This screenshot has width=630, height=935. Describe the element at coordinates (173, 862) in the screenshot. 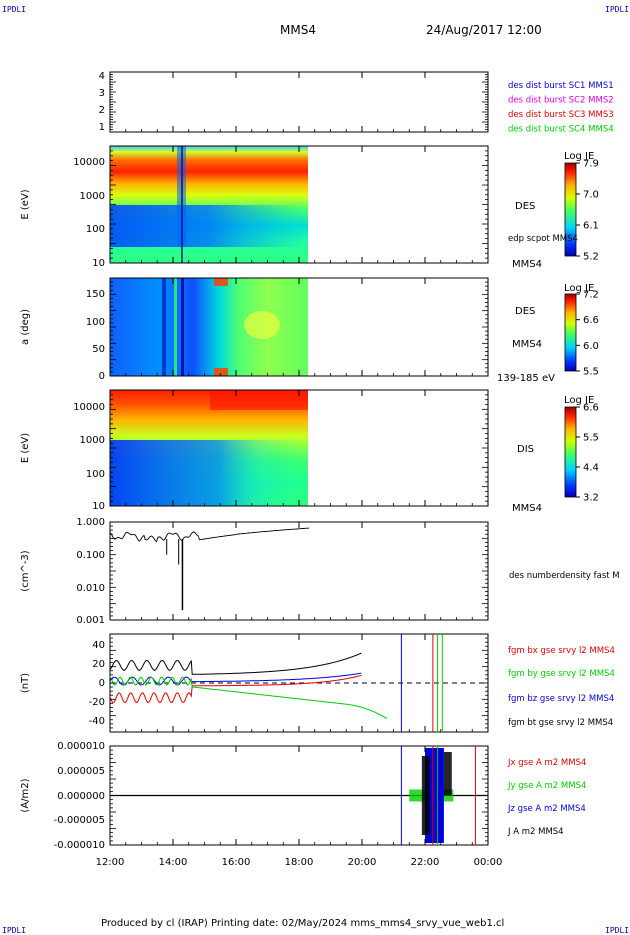

I see `xtick-label: 14:00` at that location.